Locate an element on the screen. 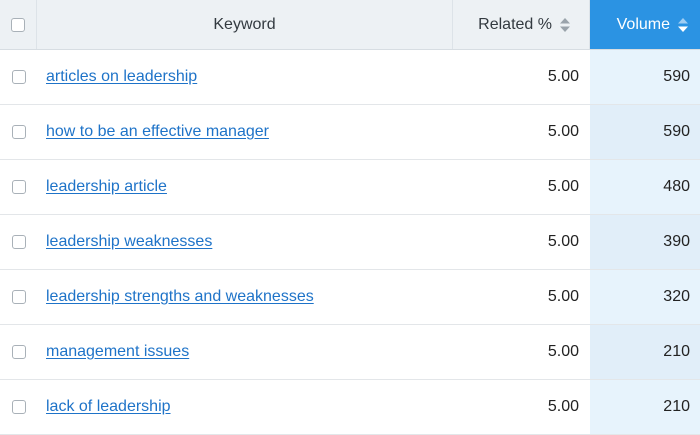 Image resolution: width=700 pixels, height=435 pixels. keyword-cell: how to be an effective manager is located at coordinates (245, 132).